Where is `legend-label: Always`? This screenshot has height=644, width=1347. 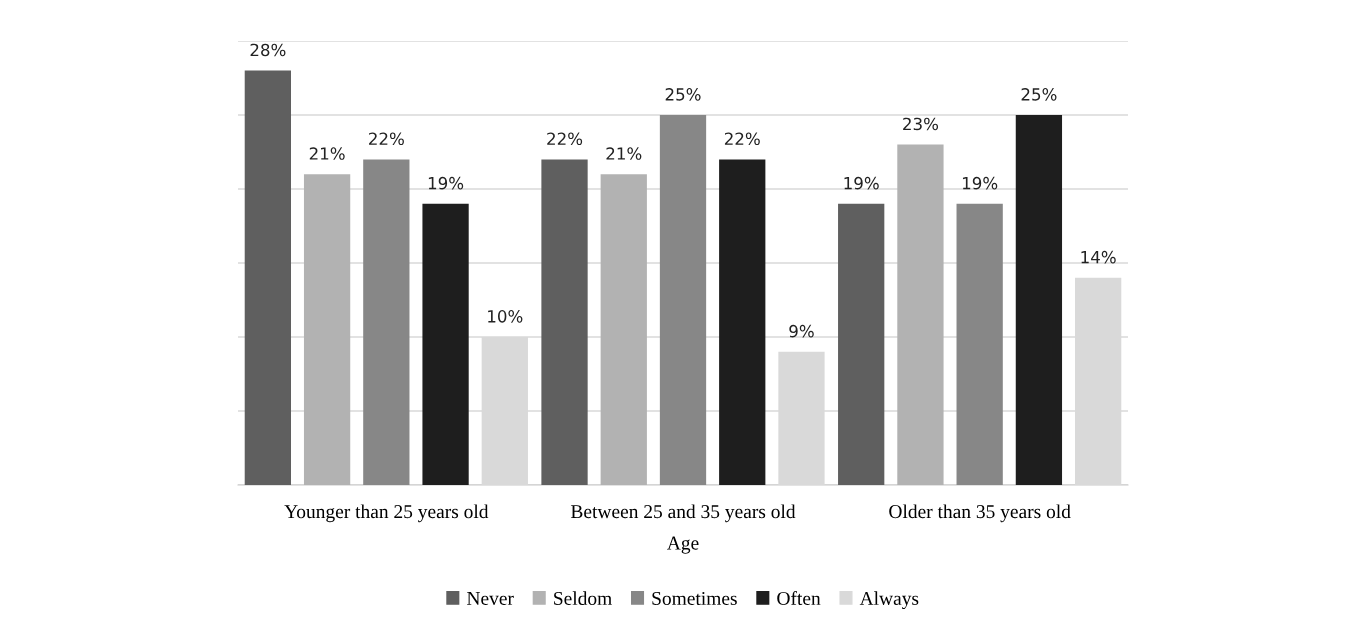
legend-label: Always is located at coordinates (889, 600).